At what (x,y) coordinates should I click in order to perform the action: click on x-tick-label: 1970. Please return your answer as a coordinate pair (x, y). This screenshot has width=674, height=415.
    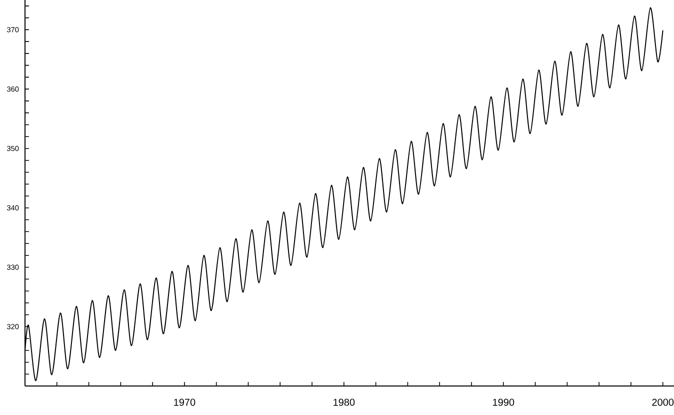
    Looking at the image, I should click on (185, 402).